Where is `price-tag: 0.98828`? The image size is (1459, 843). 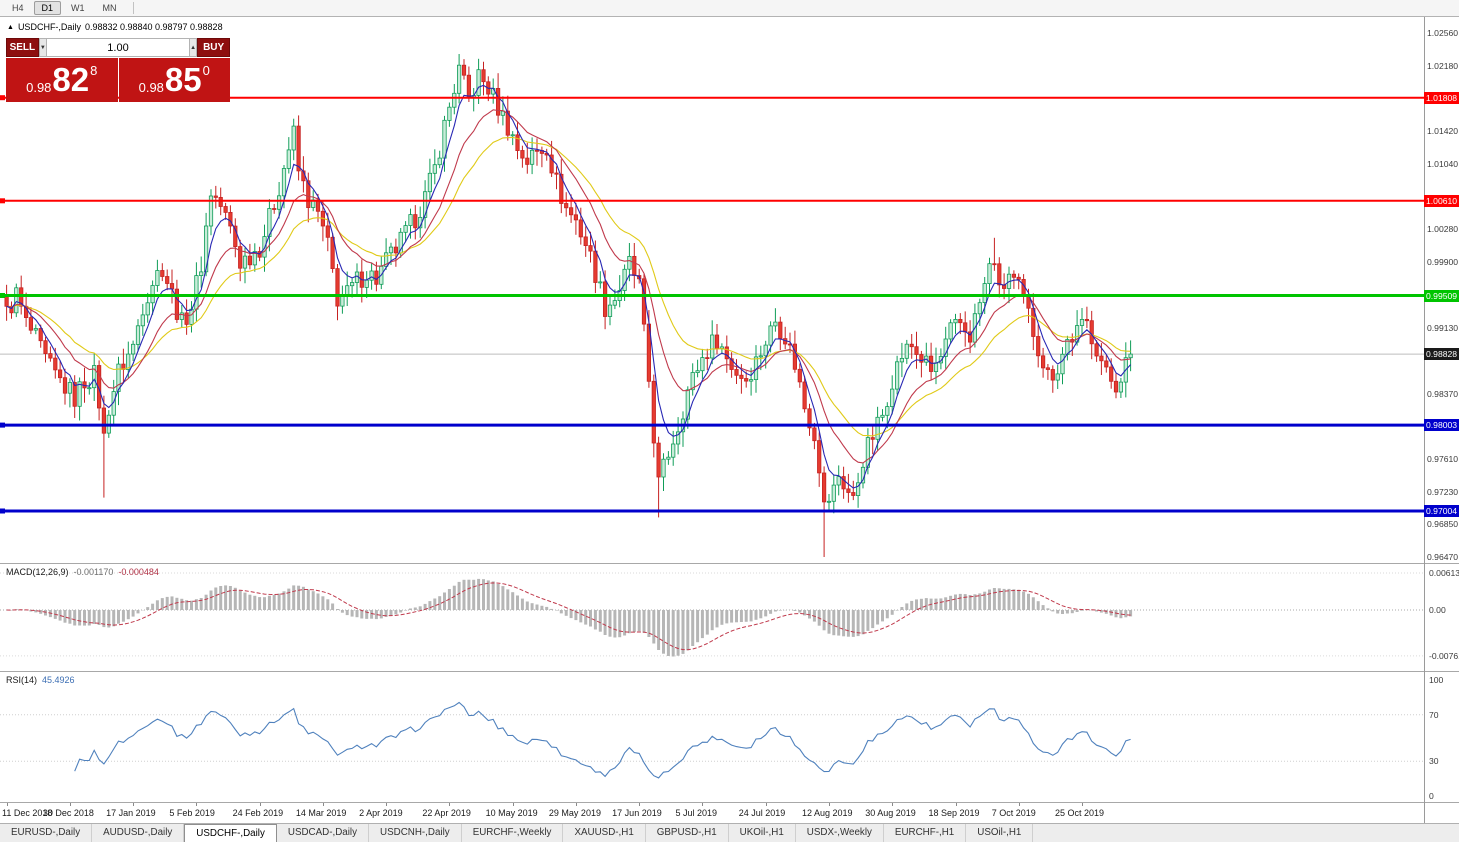 price-tag: 0.98828 is located at coordinates (1441, 354).